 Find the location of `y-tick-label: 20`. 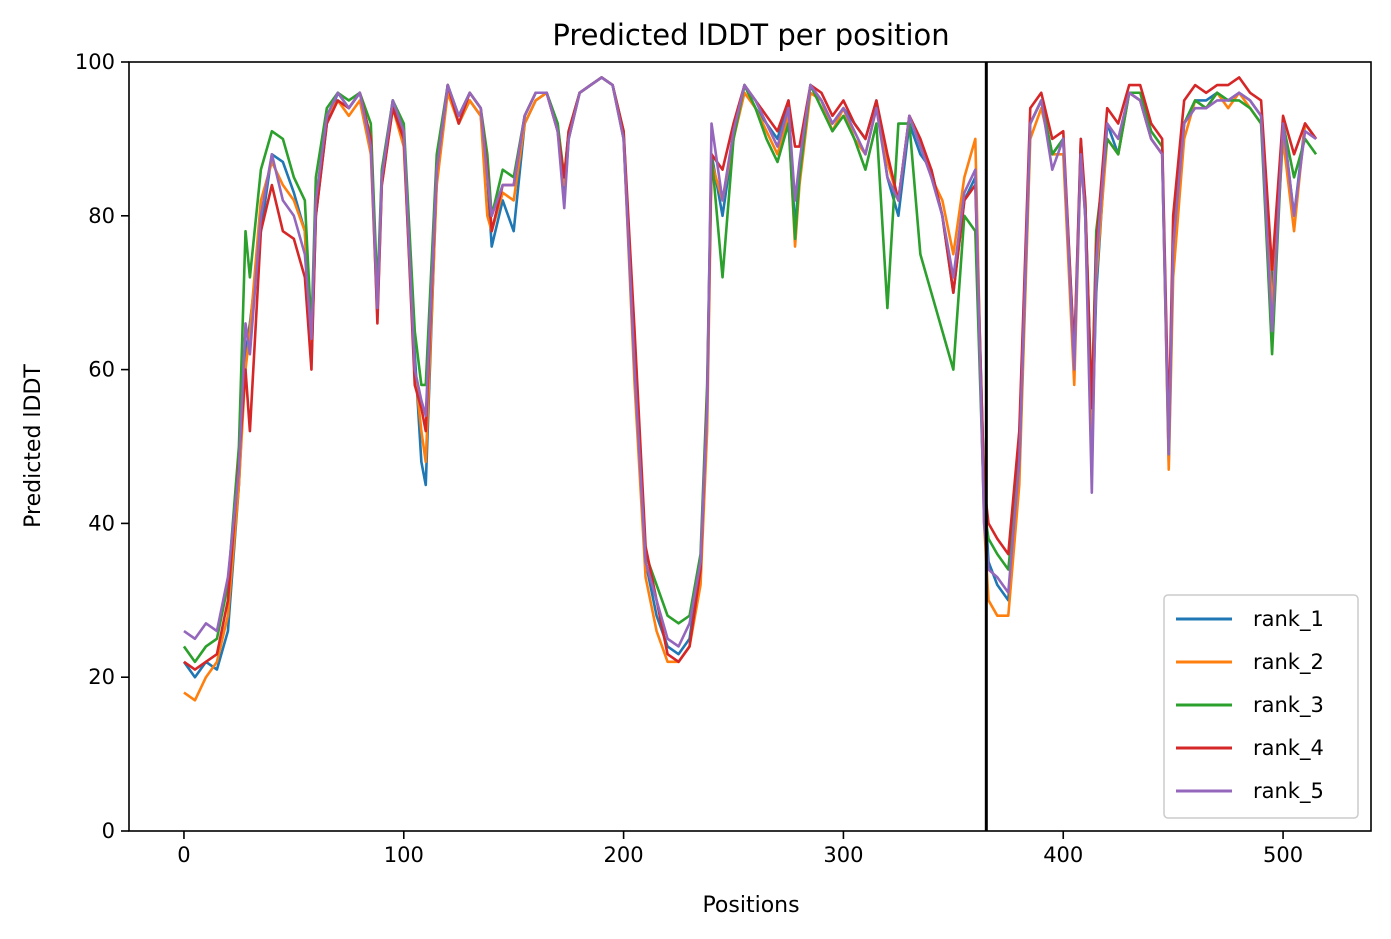

y-tick-label: 20 is located at coordinates (101, 677).